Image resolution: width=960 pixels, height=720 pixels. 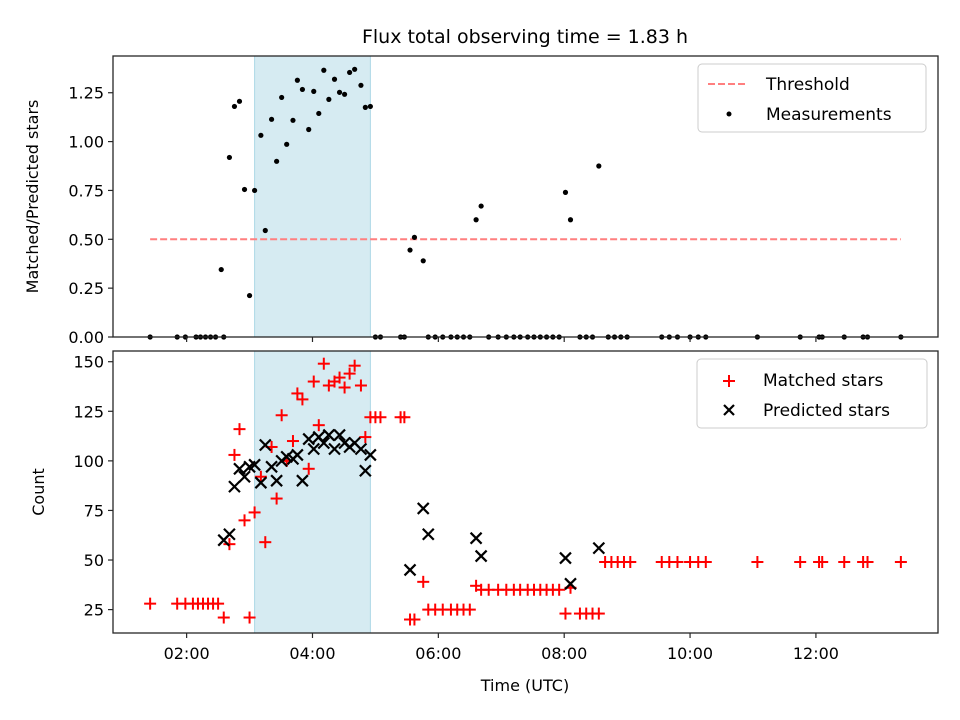 I want to click on count-legend: Matched stars Predicted stars, so click(x=812, y=393).